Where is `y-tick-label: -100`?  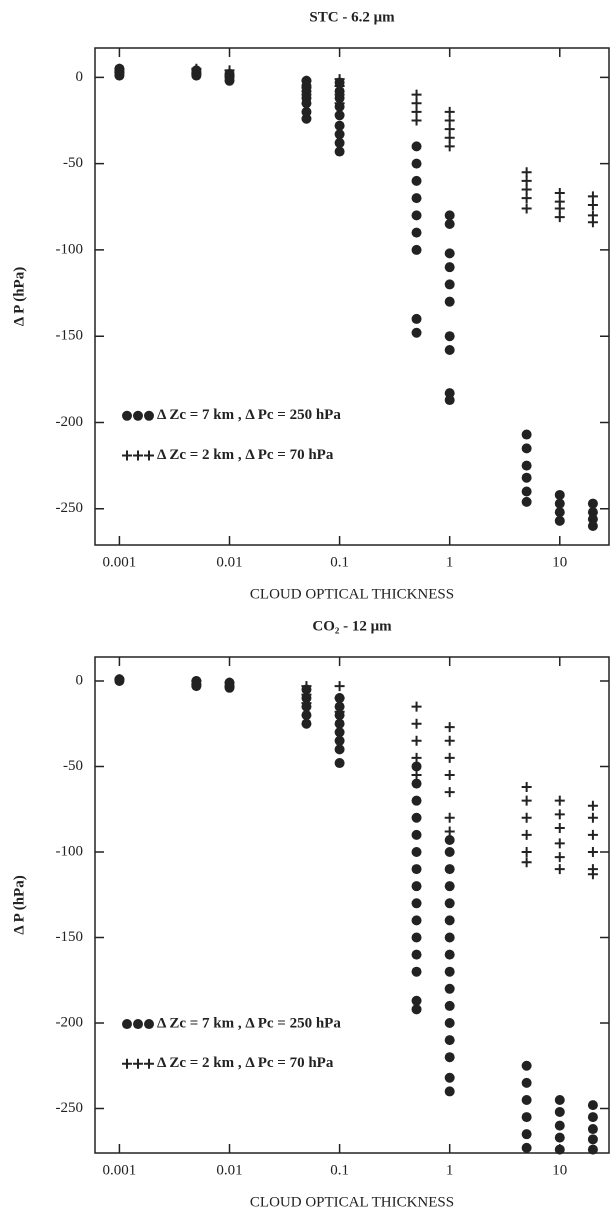 y-tick-label: -100 is located at coordinates (70, 851).